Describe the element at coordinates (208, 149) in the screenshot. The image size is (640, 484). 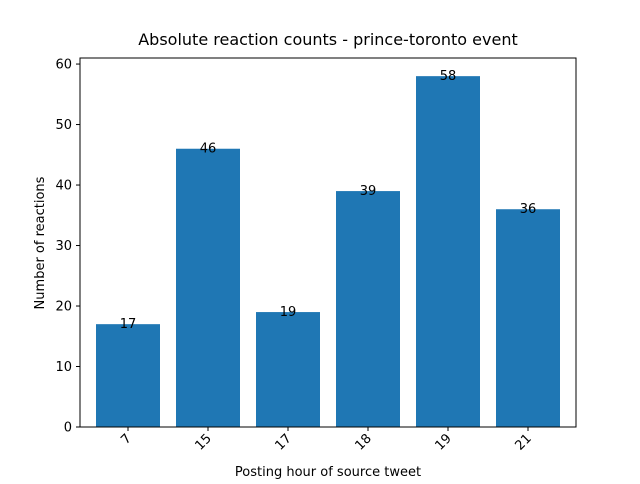
I see `data-label-15: 46` at that location.